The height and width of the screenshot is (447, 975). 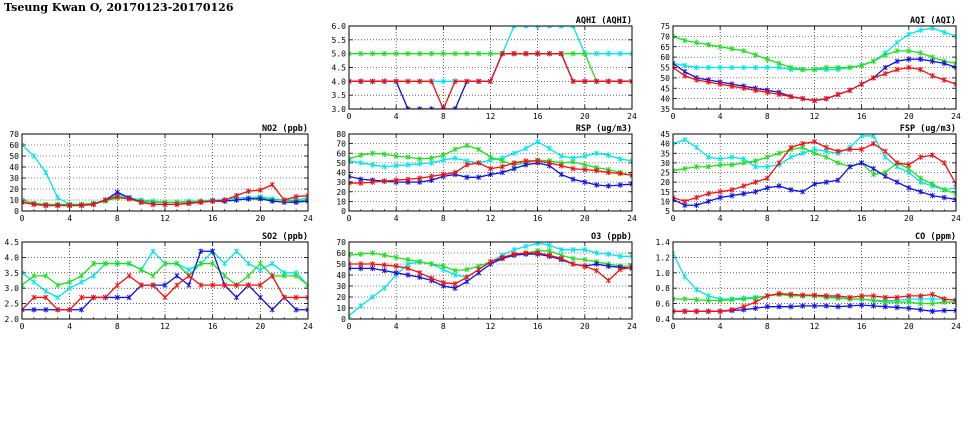 What do you see at coordinates (285, 237) in the screenshot?
I see `chart-title: SO2 (ppb)` at bounding box center [285, 237].